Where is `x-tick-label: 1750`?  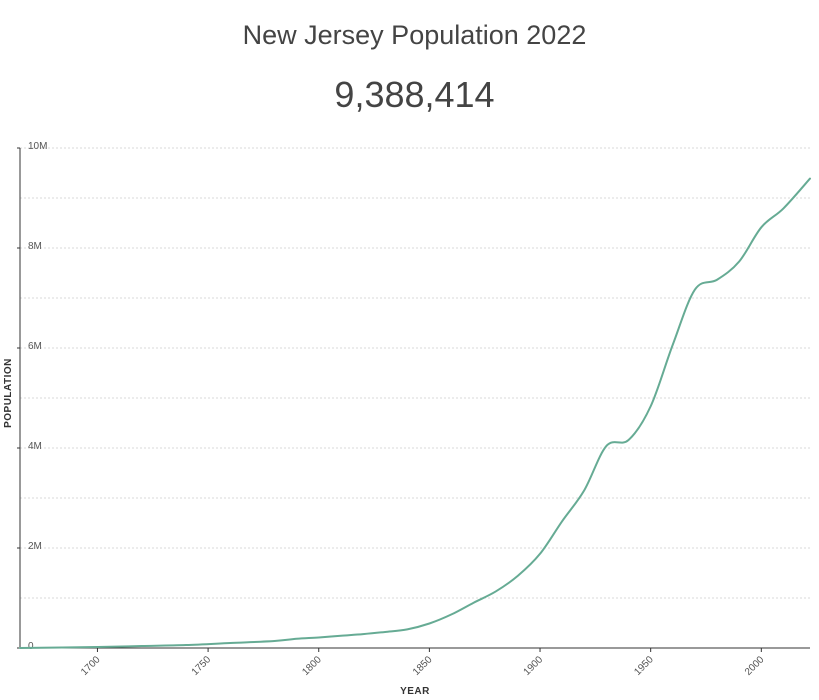
x-tick-label: 1750 is located at coordinates (202, 666).